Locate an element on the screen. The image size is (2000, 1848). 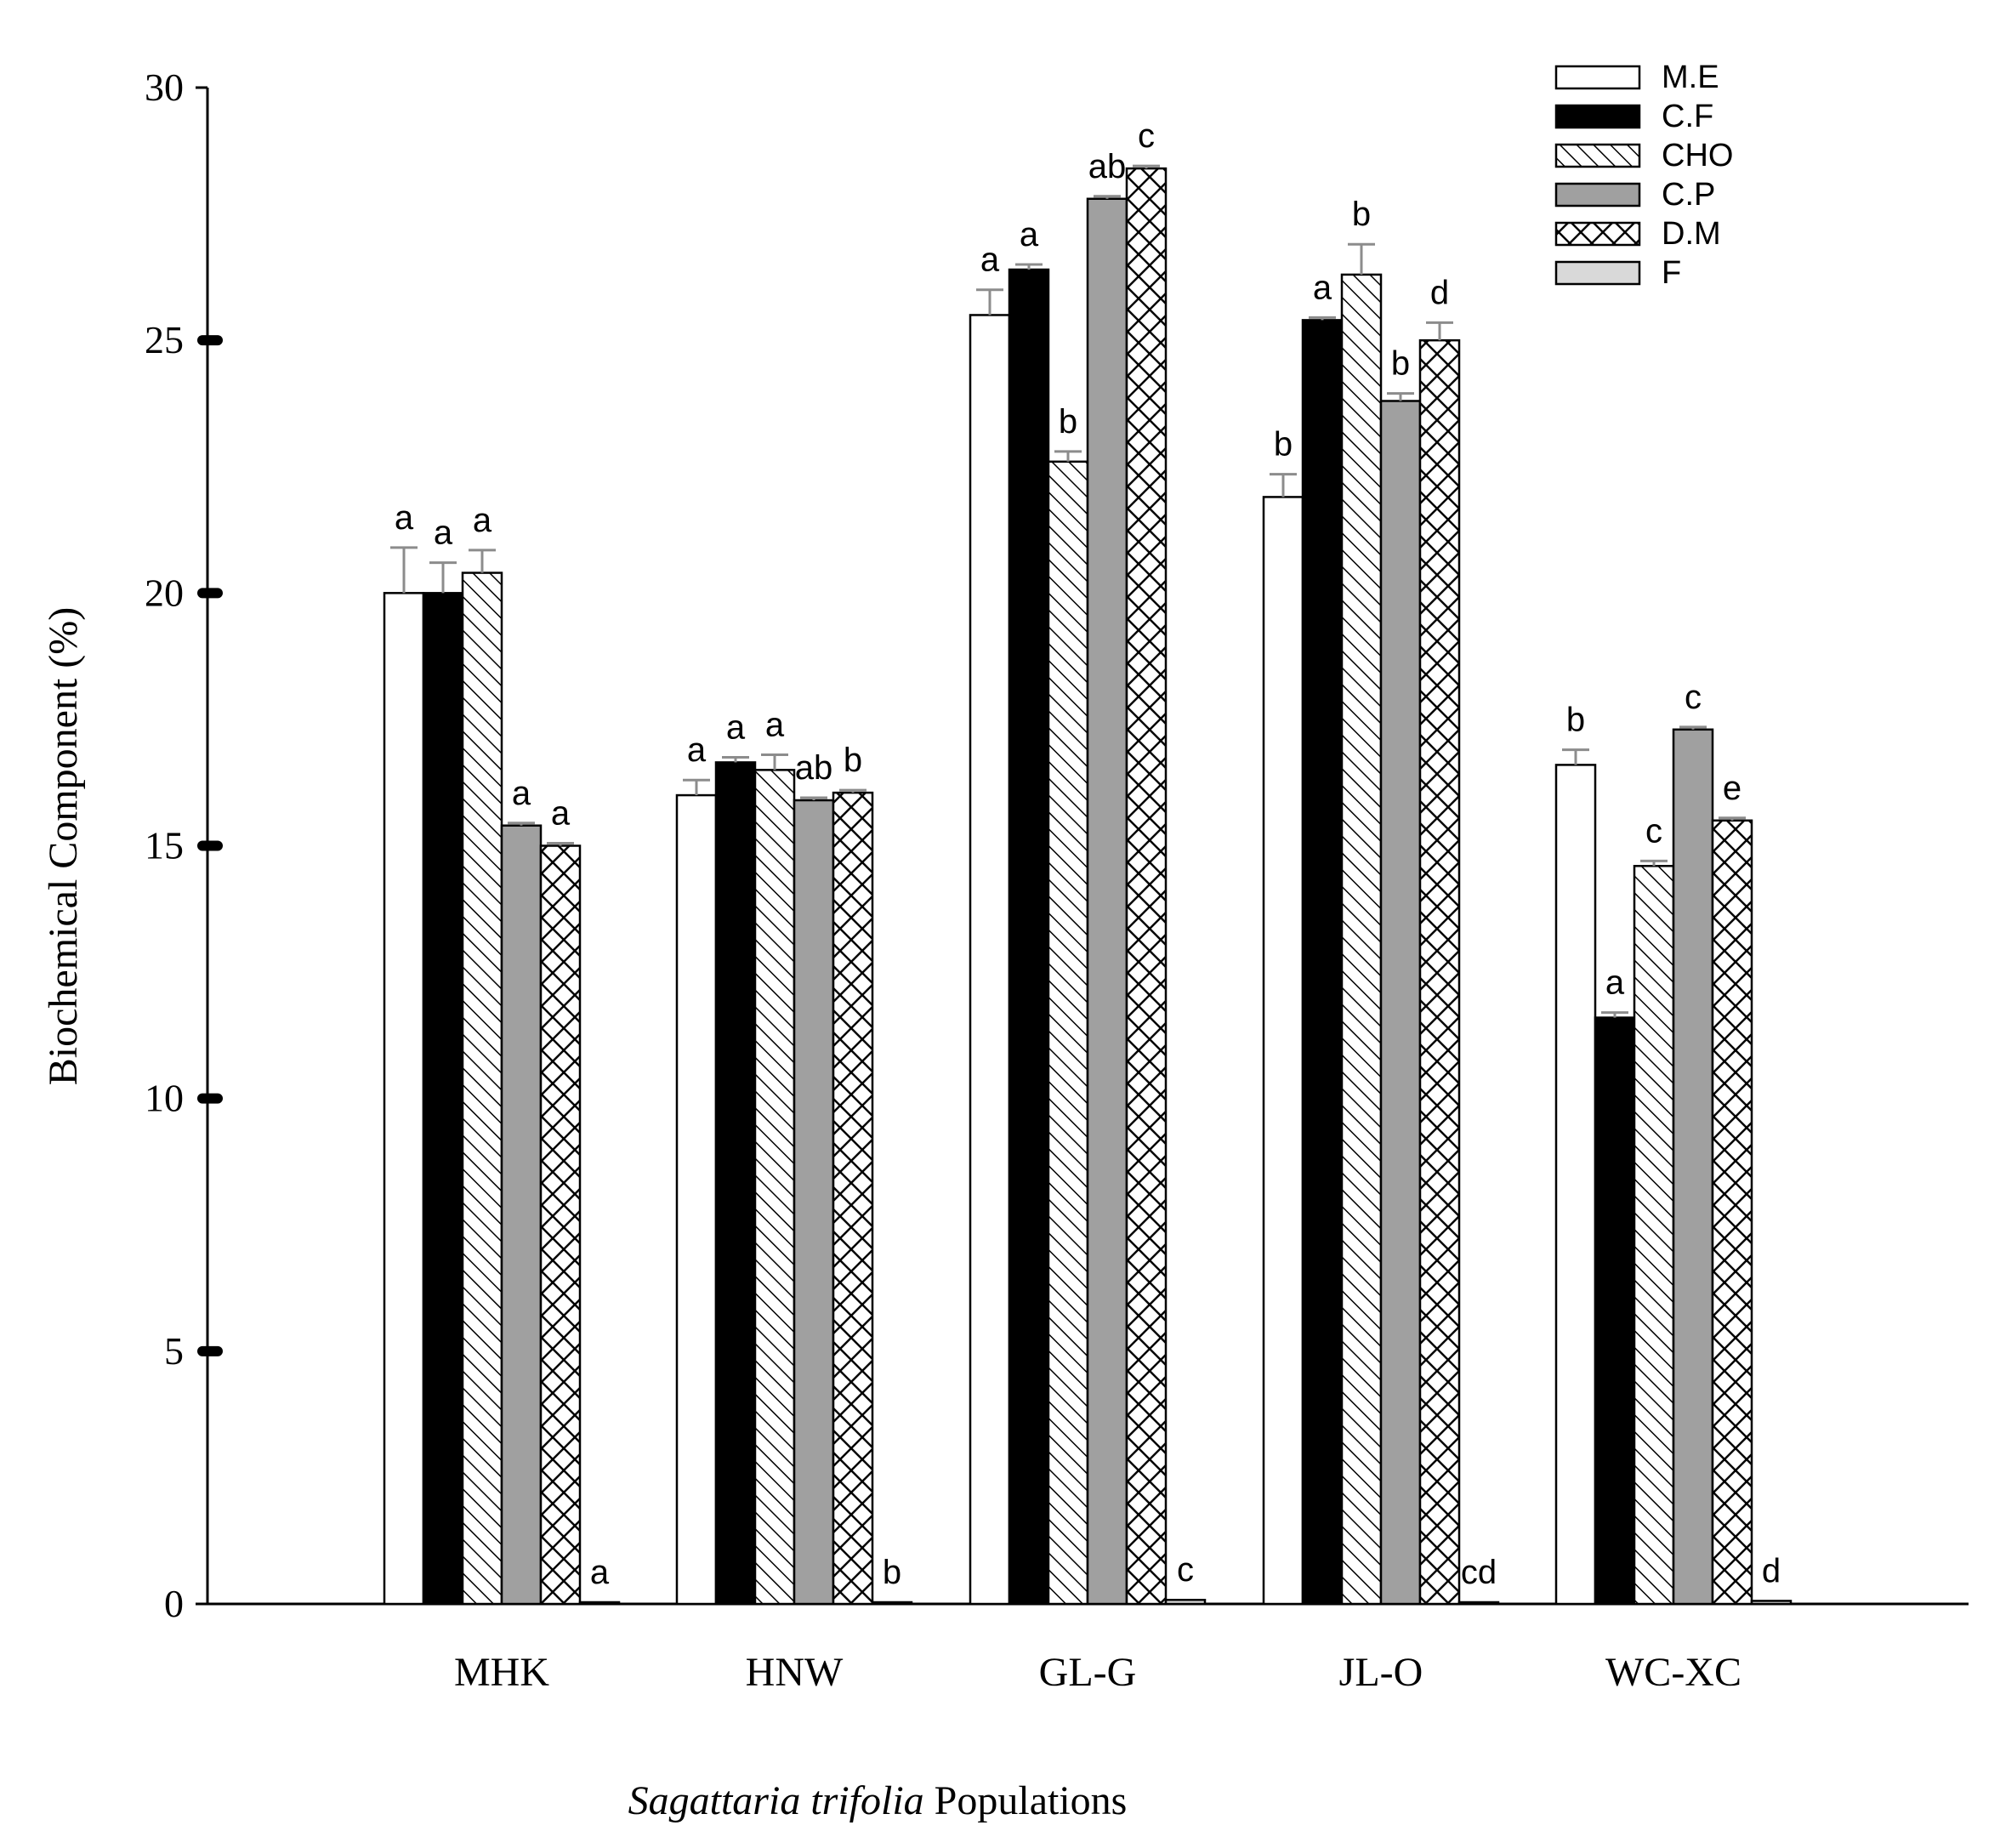
bar-f-mhk is located at coordinates (599, 1603).